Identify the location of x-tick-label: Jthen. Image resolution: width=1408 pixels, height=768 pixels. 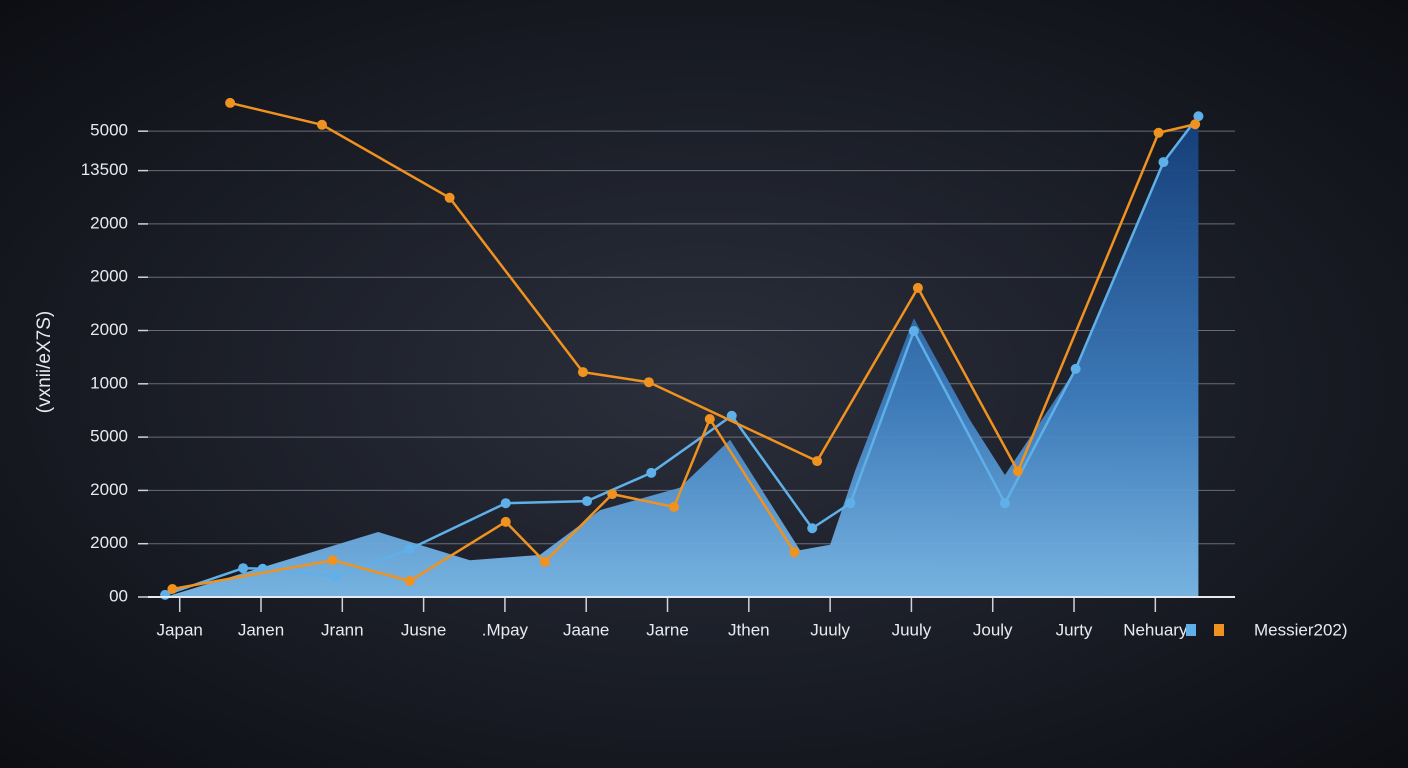
(749, 629).